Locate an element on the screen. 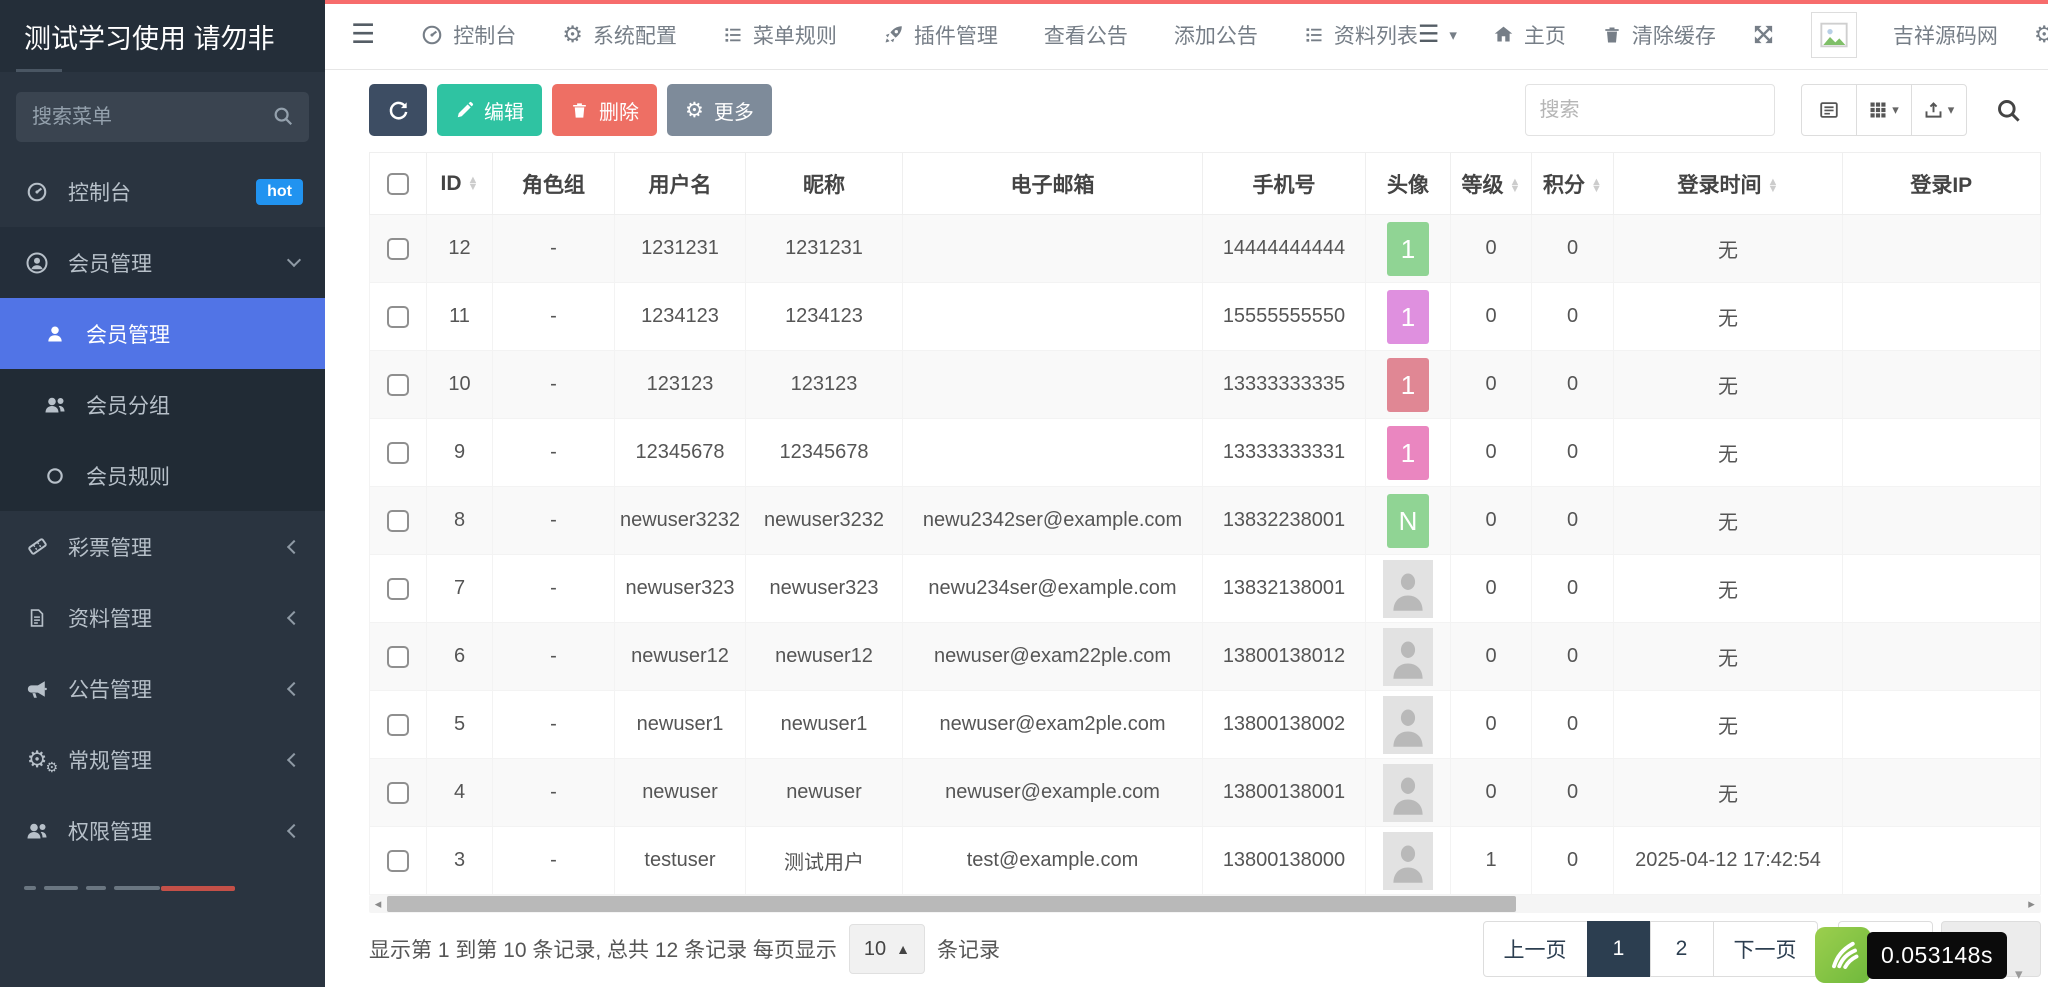 The image size is (2048, 987). horizontal-scrollbar: ◂ ▸ is located at coordinates (1205, 904).